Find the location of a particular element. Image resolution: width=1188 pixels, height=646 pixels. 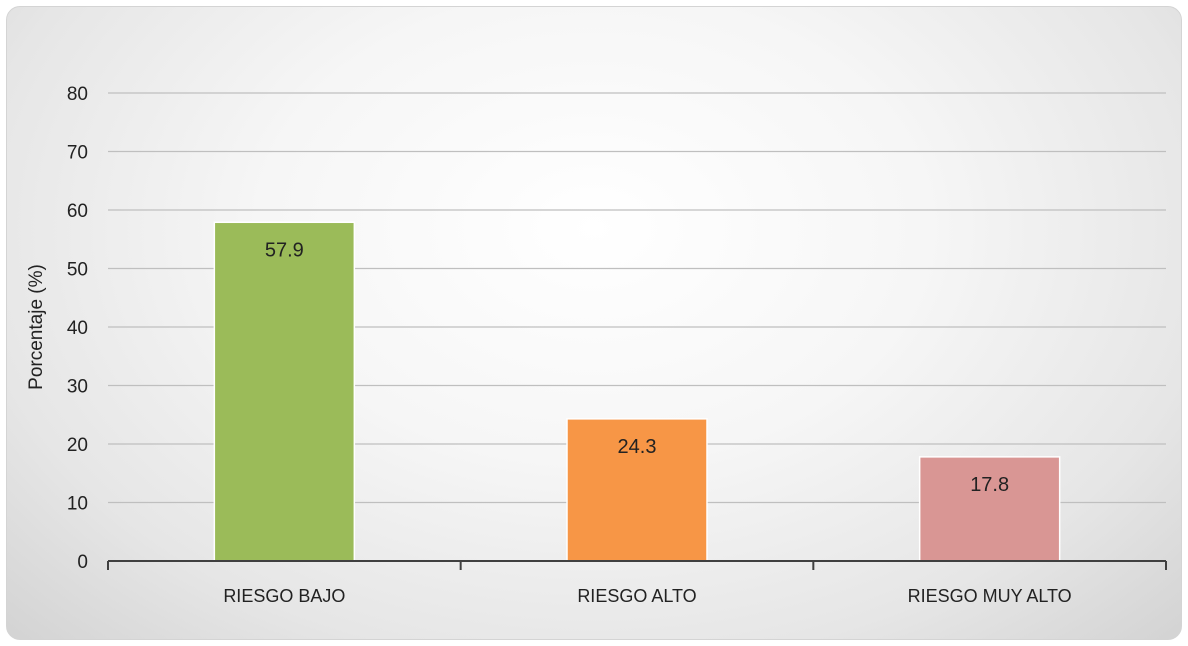

y-tick-label: 70 is located at coordinates (77, 153).